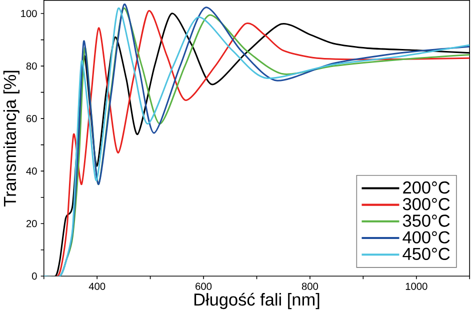 The image size is (473, 312). I want to click on y-tick-label: 0, so click(34, 276).